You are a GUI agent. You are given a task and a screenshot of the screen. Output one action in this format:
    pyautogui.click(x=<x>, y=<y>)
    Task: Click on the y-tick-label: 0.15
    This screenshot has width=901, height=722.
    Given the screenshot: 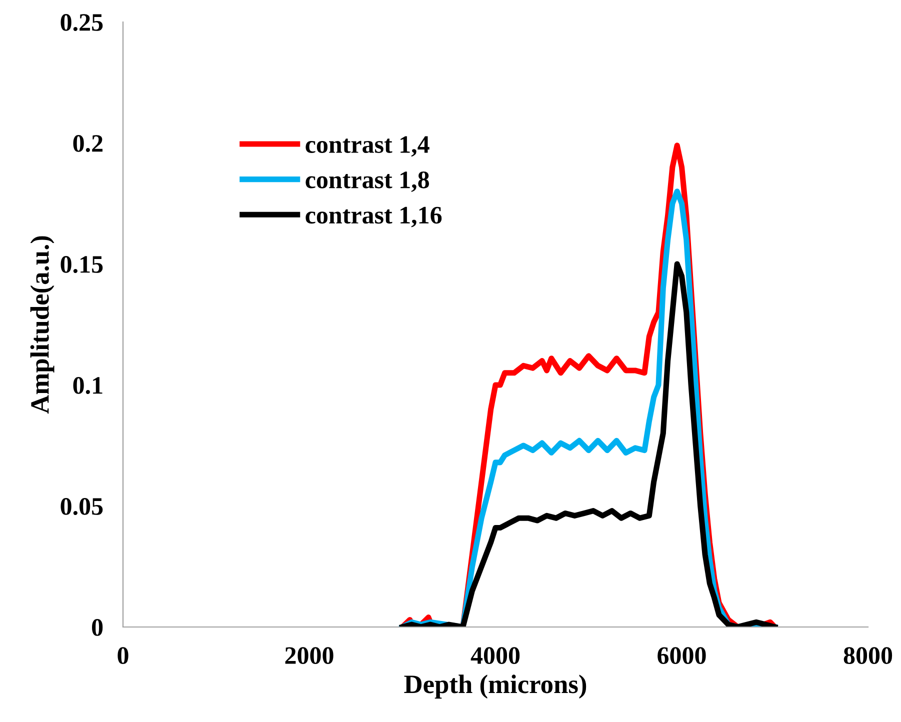 What is the action you would take?
    pyautogui.click(x=81, y=265)
    